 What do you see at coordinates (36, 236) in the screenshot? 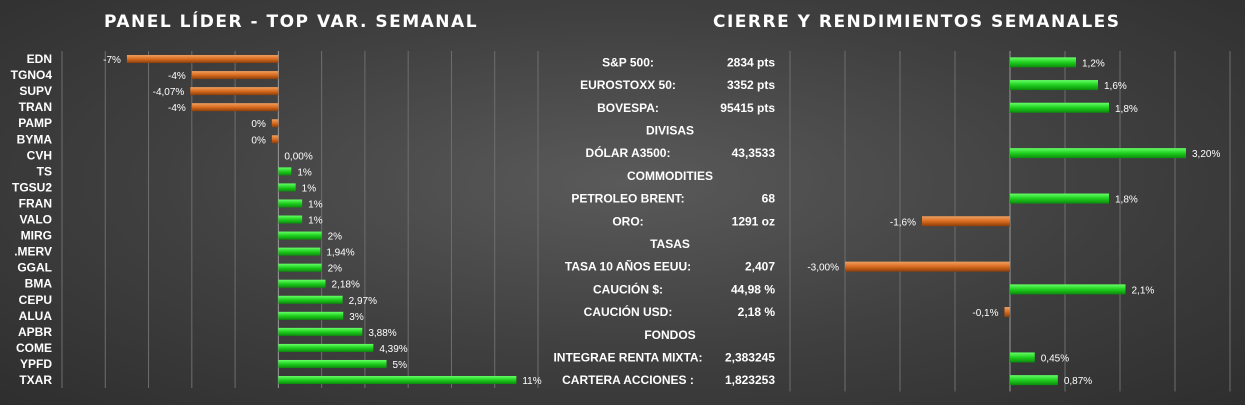
I see `category-label: MIRG` at bounding box center [36, 236].